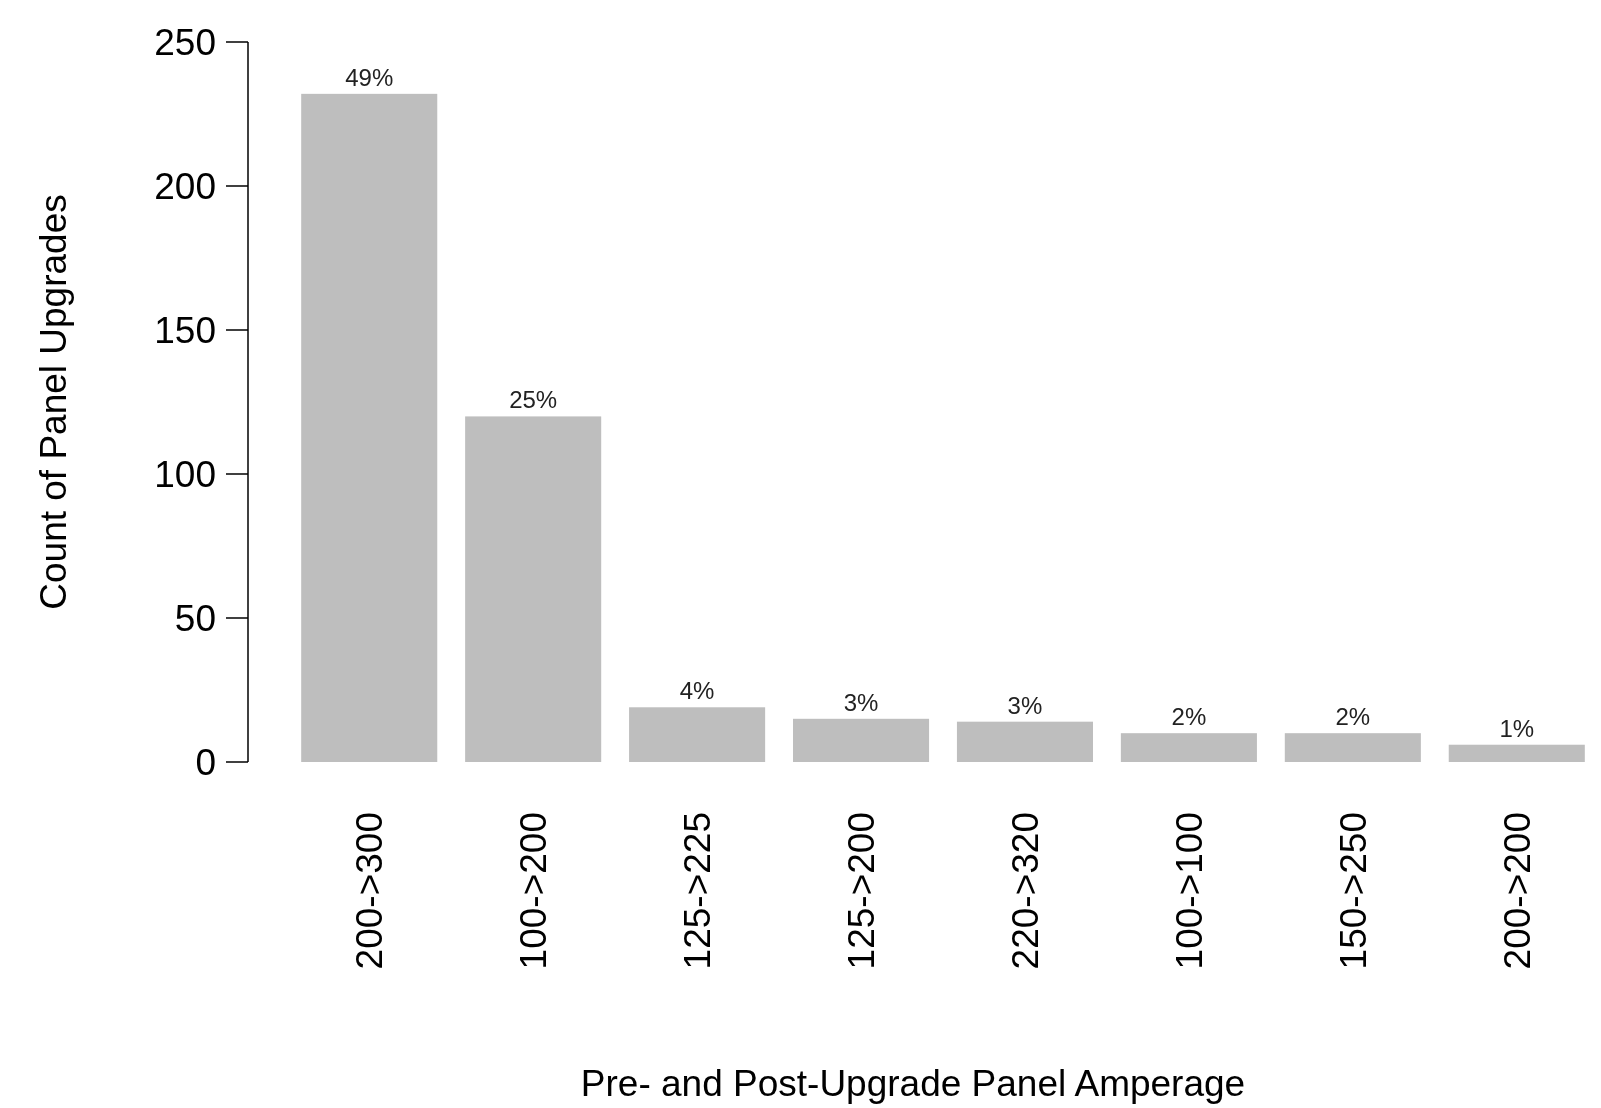  What do you see at coordinates (1517, 728) in the screenshot?
I see `annotation: 1%` at bounding box center [1517, 728].